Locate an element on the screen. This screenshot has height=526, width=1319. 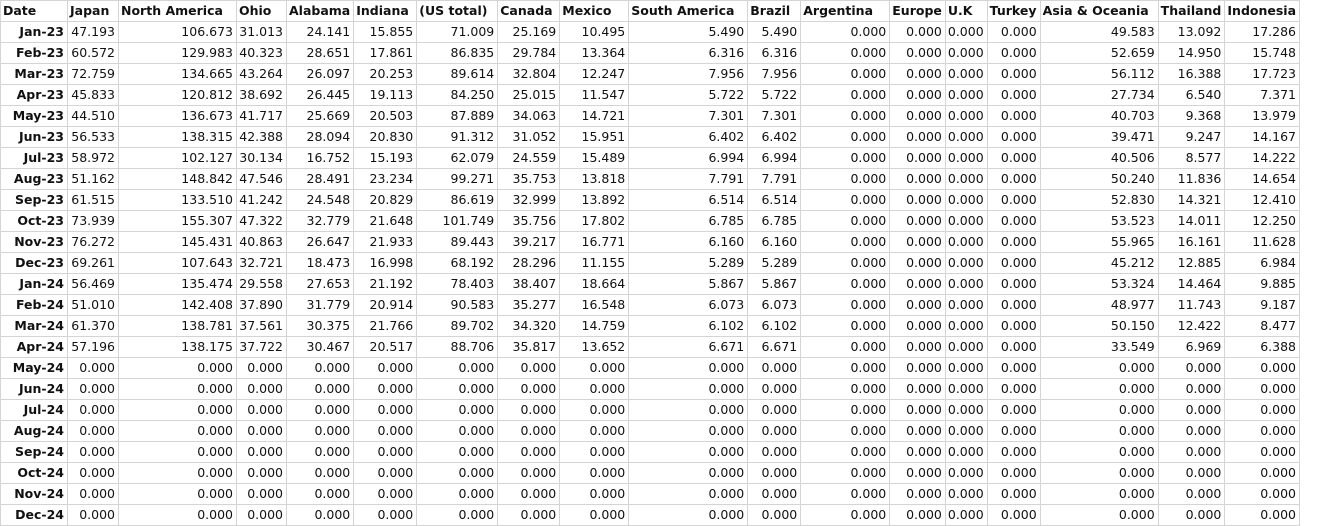
value-cell: 89.702 is located at coordinates (457, 326).